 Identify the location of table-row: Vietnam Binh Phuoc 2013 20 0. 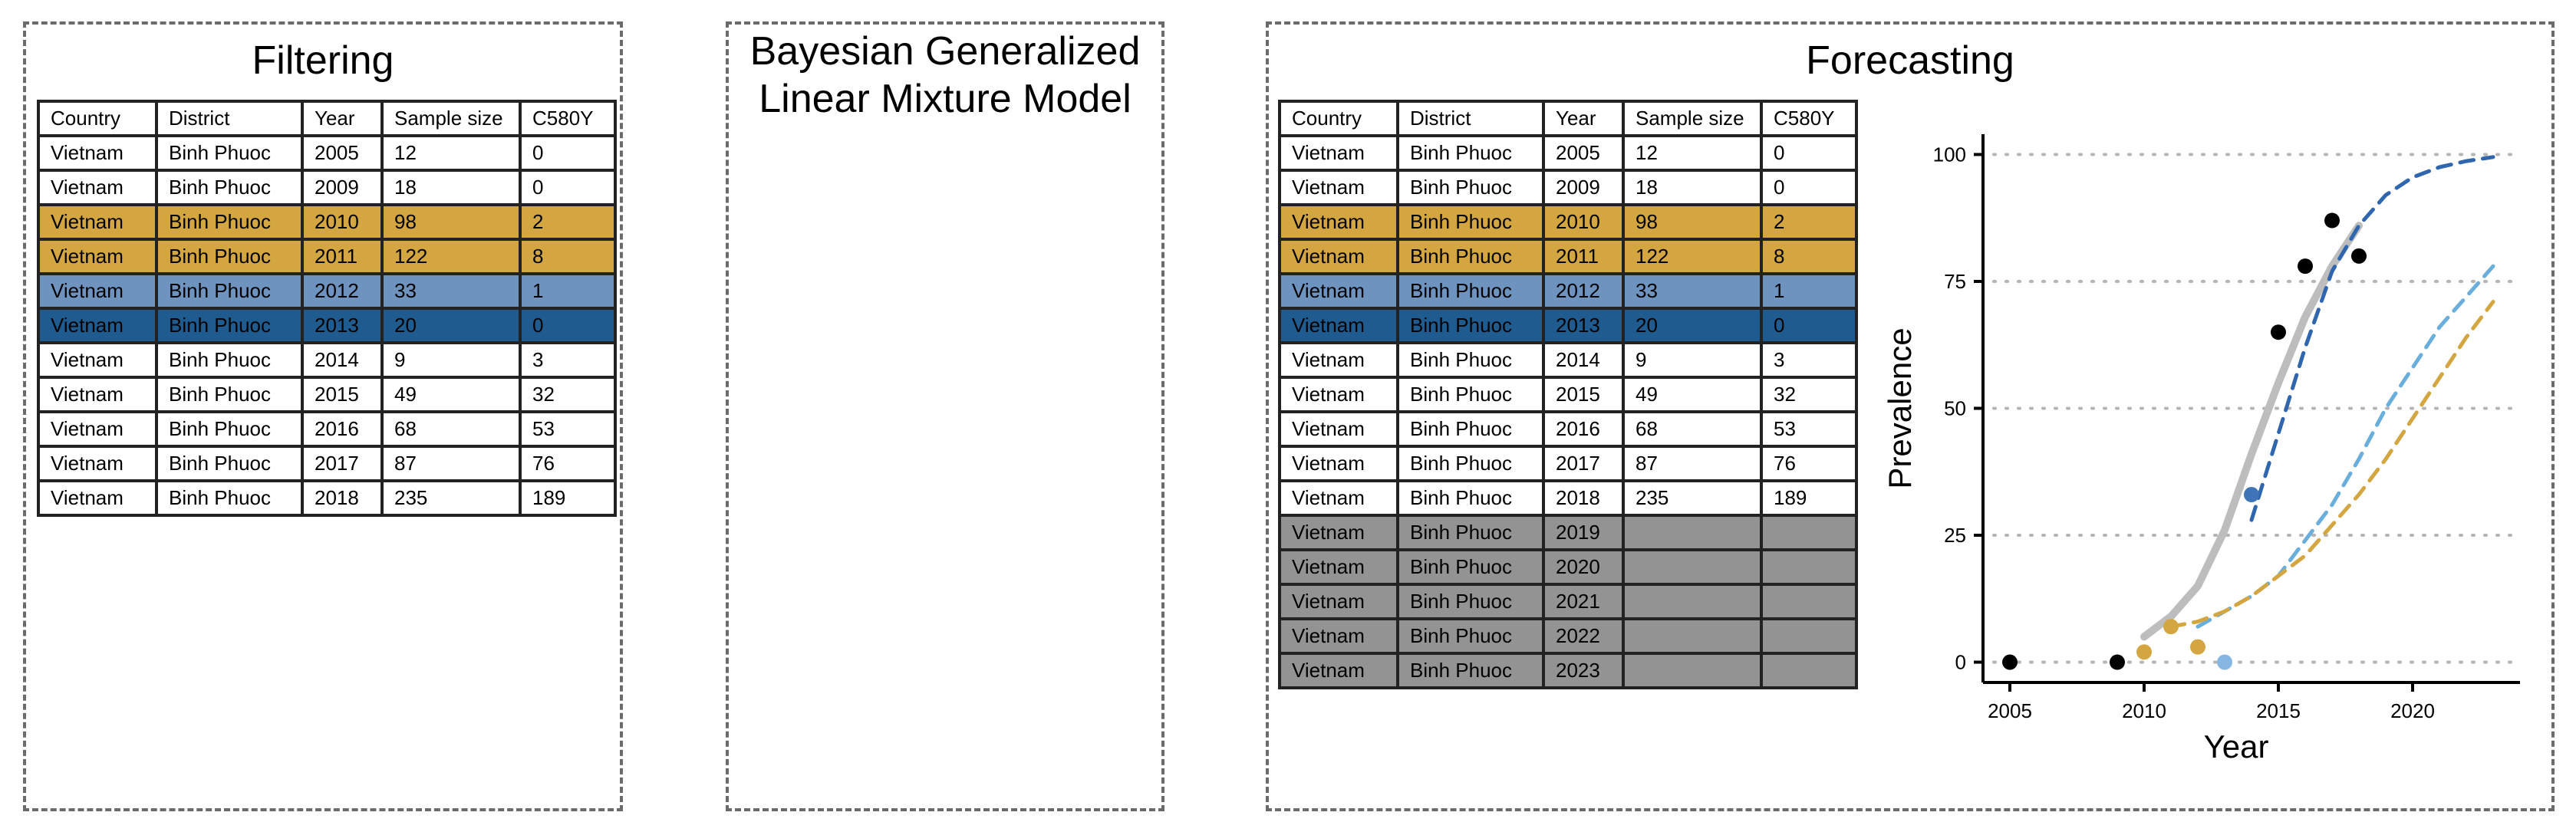
(327, 325).